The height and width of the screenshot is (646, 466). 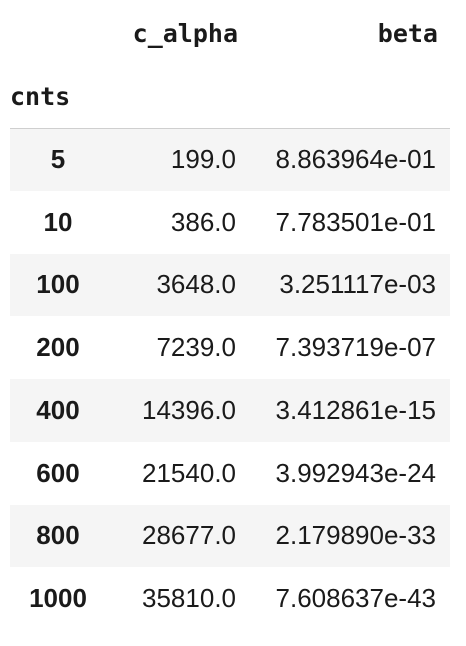 I want to click on row-index-cnts: 100, so click(x=58, y=284).